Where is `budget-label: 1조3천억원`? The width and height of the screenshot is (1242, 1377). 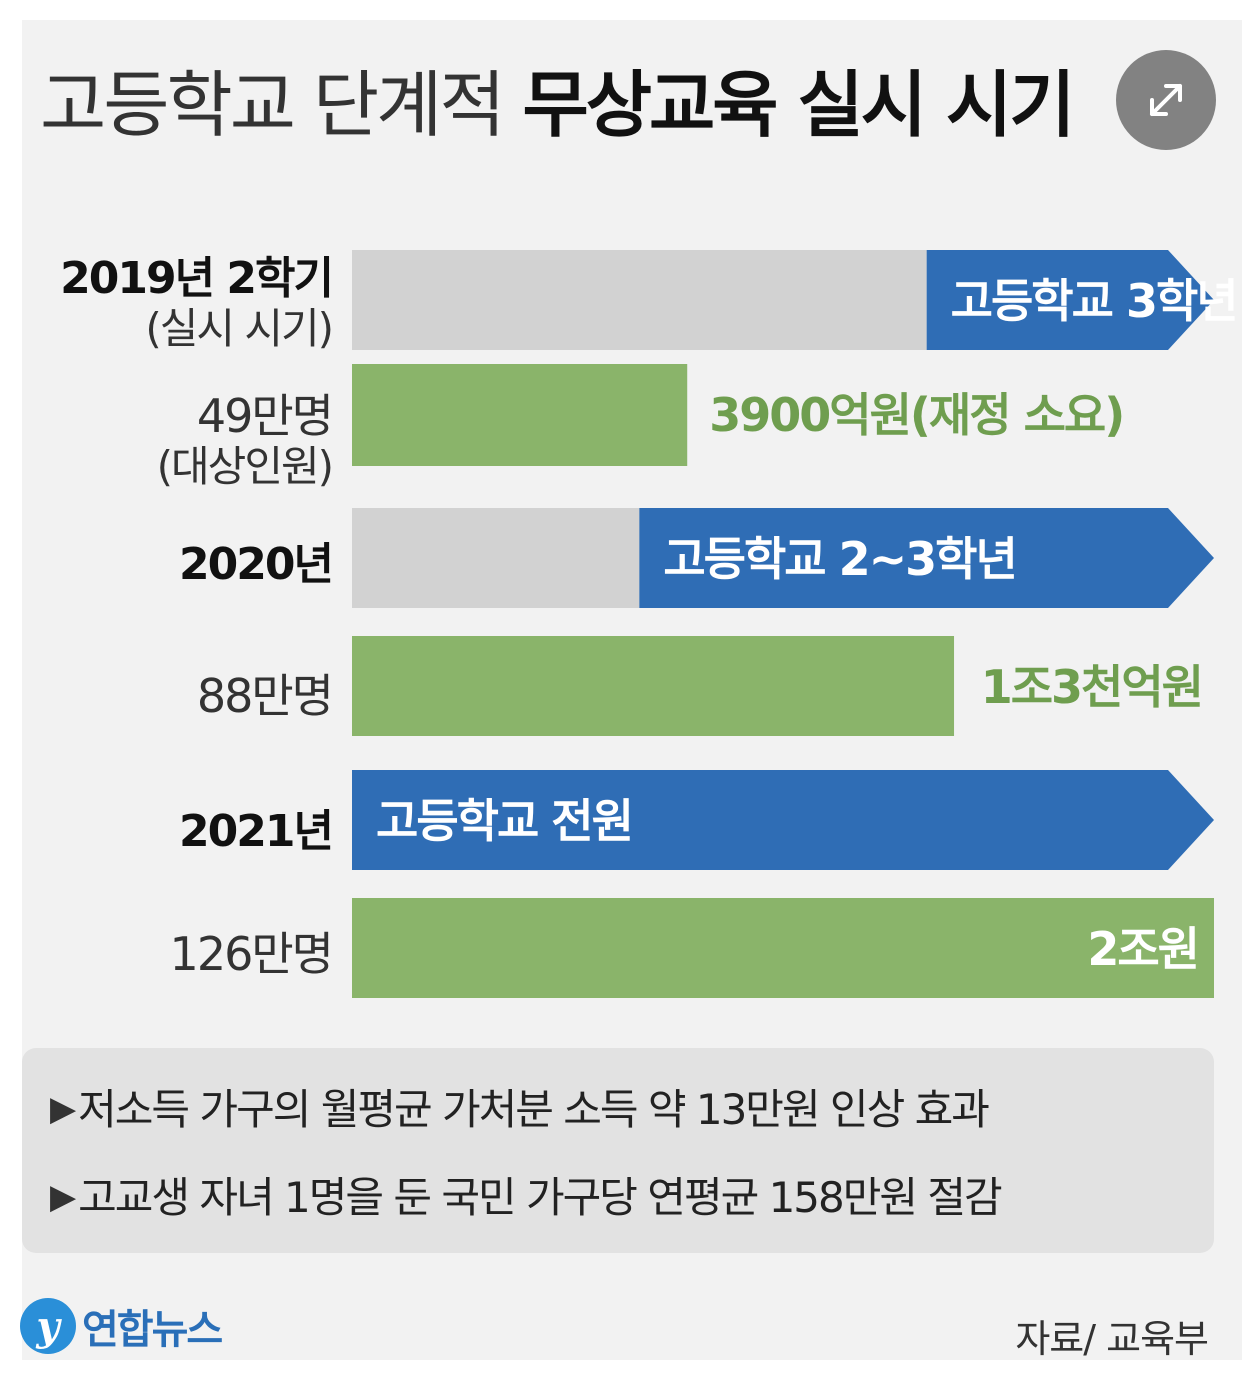
budget-label: 1조3천억원 is located at coordinates (1091, 687).